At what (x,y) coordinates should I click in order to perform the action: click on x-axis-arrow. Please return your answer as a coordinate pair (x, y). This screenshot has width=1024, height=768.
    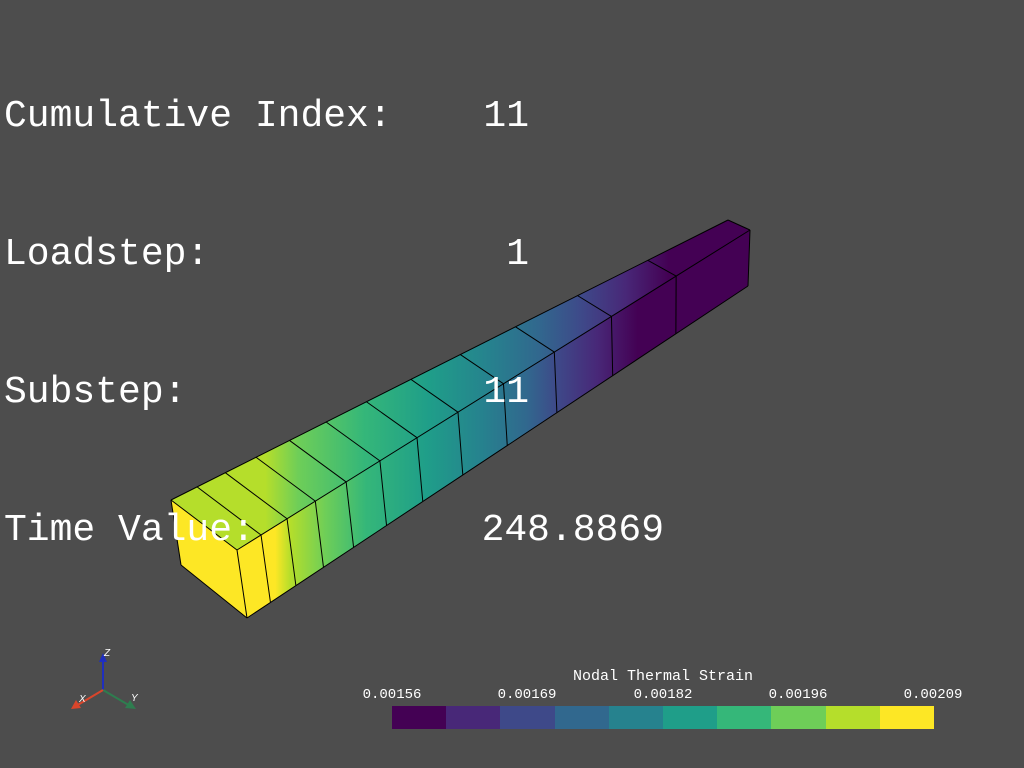
    Looking at the image, I should click on (76, 704).